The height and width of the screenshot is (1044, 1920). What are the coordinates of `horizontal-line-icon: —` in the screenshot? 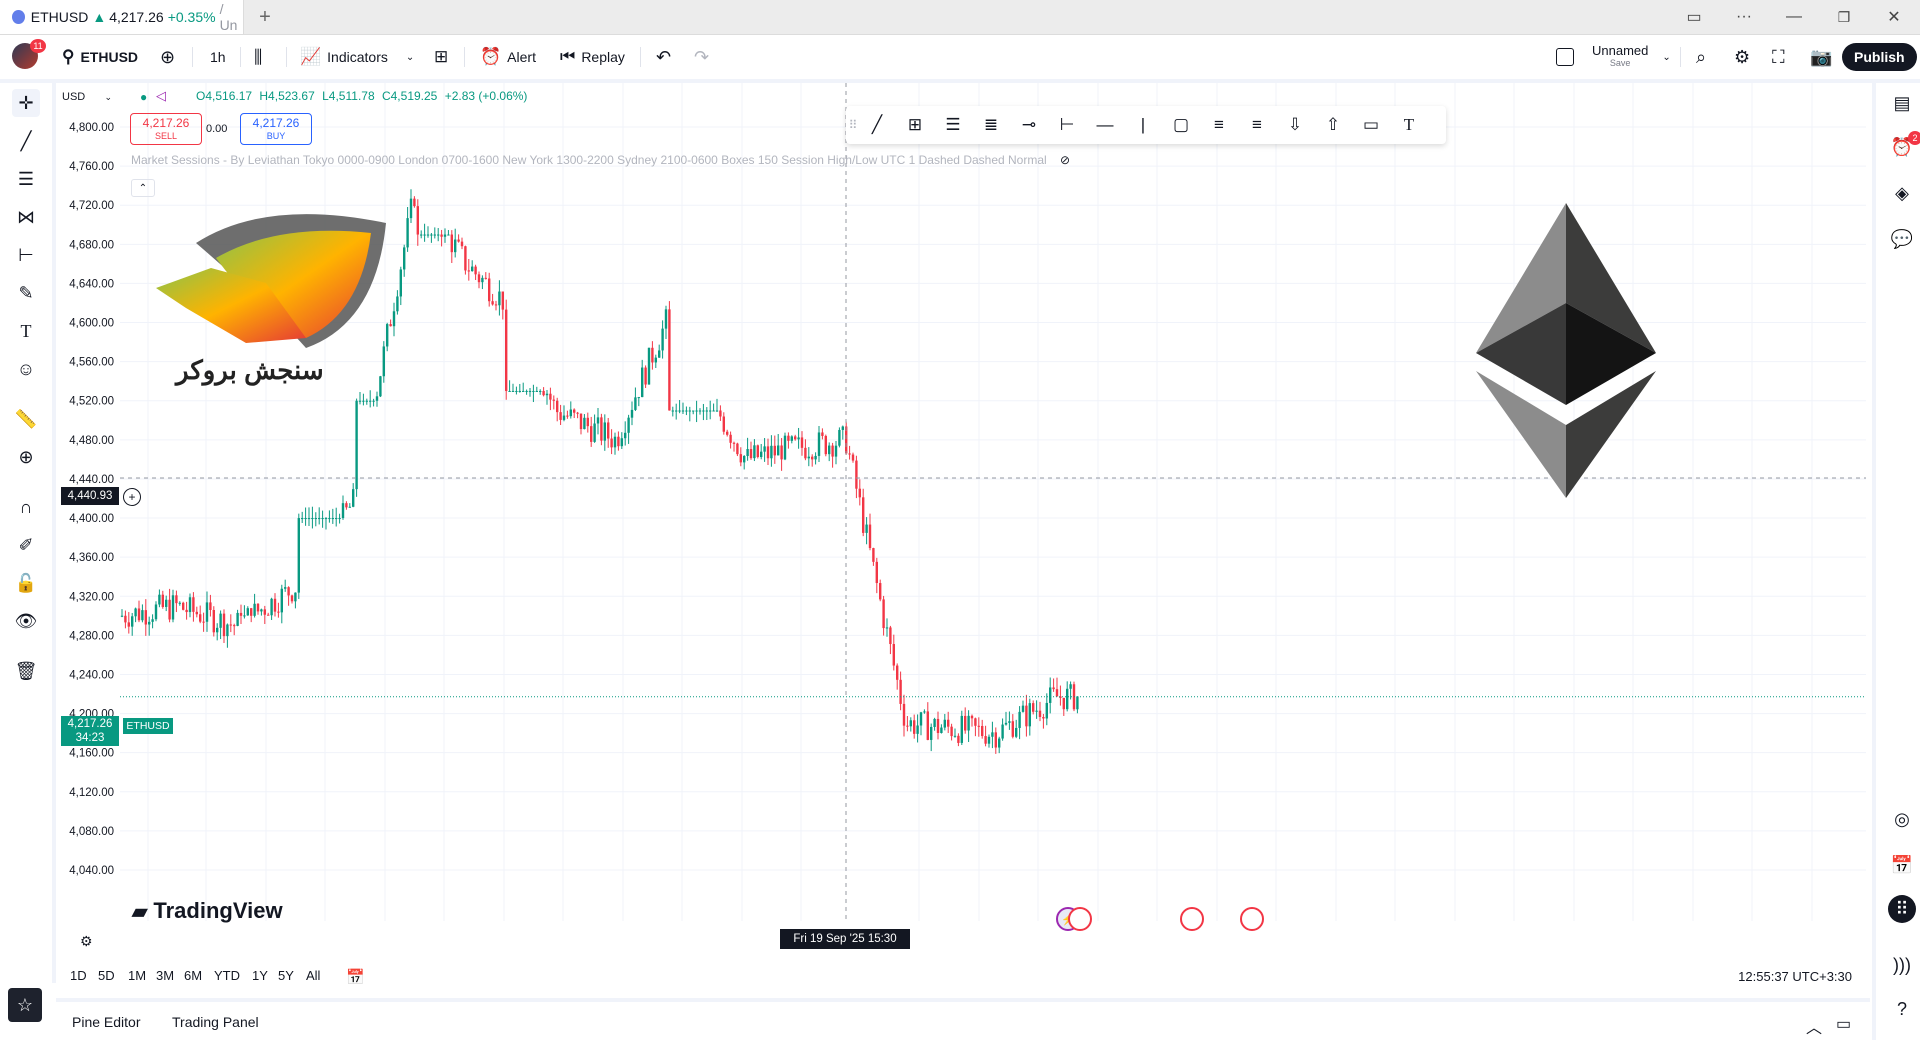 It's located at (1105, 124).